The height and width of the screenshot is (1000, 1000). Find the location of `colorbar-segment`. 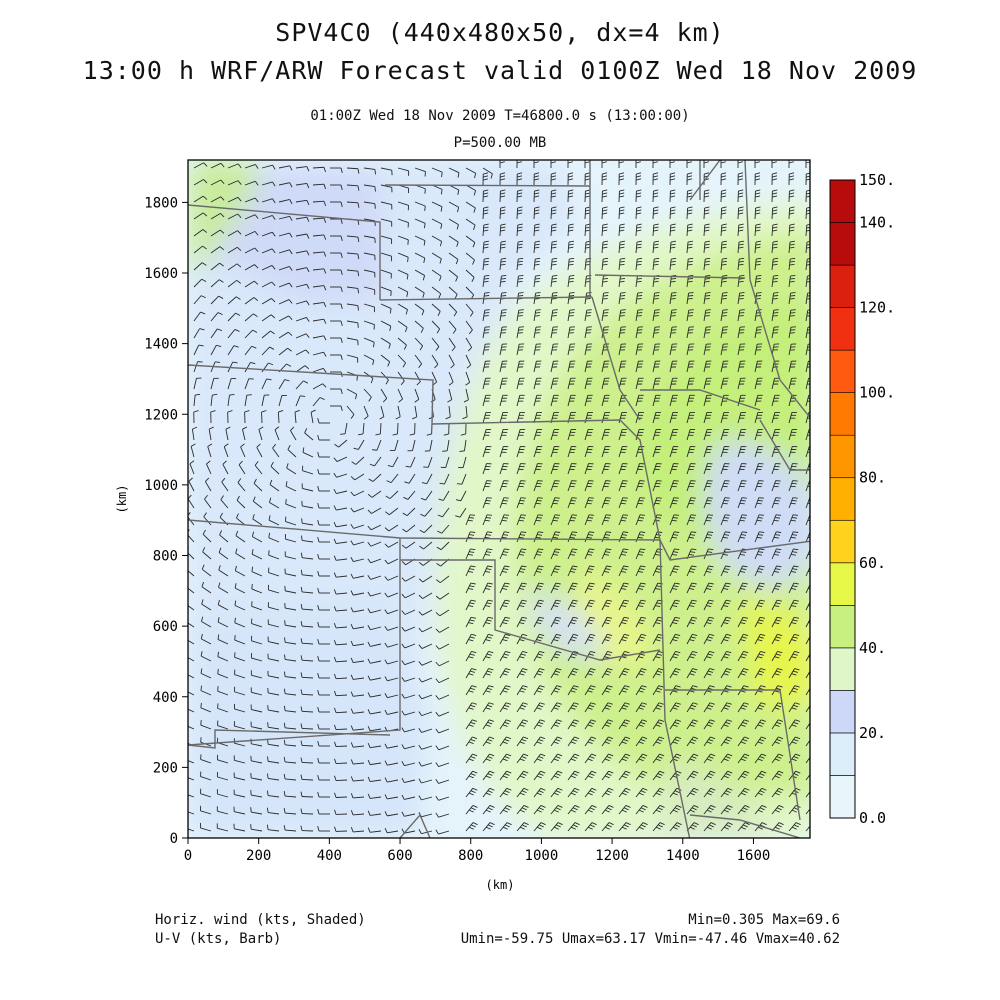

colorbar-segment is located at coordinates (842, 627).